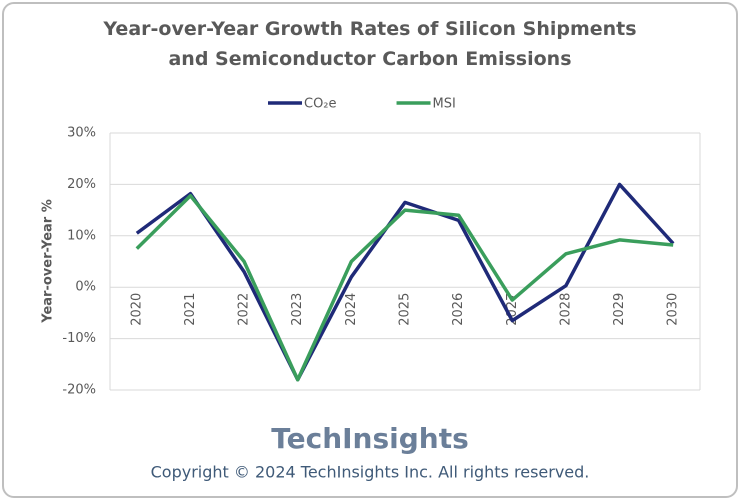 Image resolution: width=740 pixels, height=500 pixels. What do you see at coordinates (444, 104) in the screenshot?
I see `legend-label: MSI` at bounding box center [444, 104].